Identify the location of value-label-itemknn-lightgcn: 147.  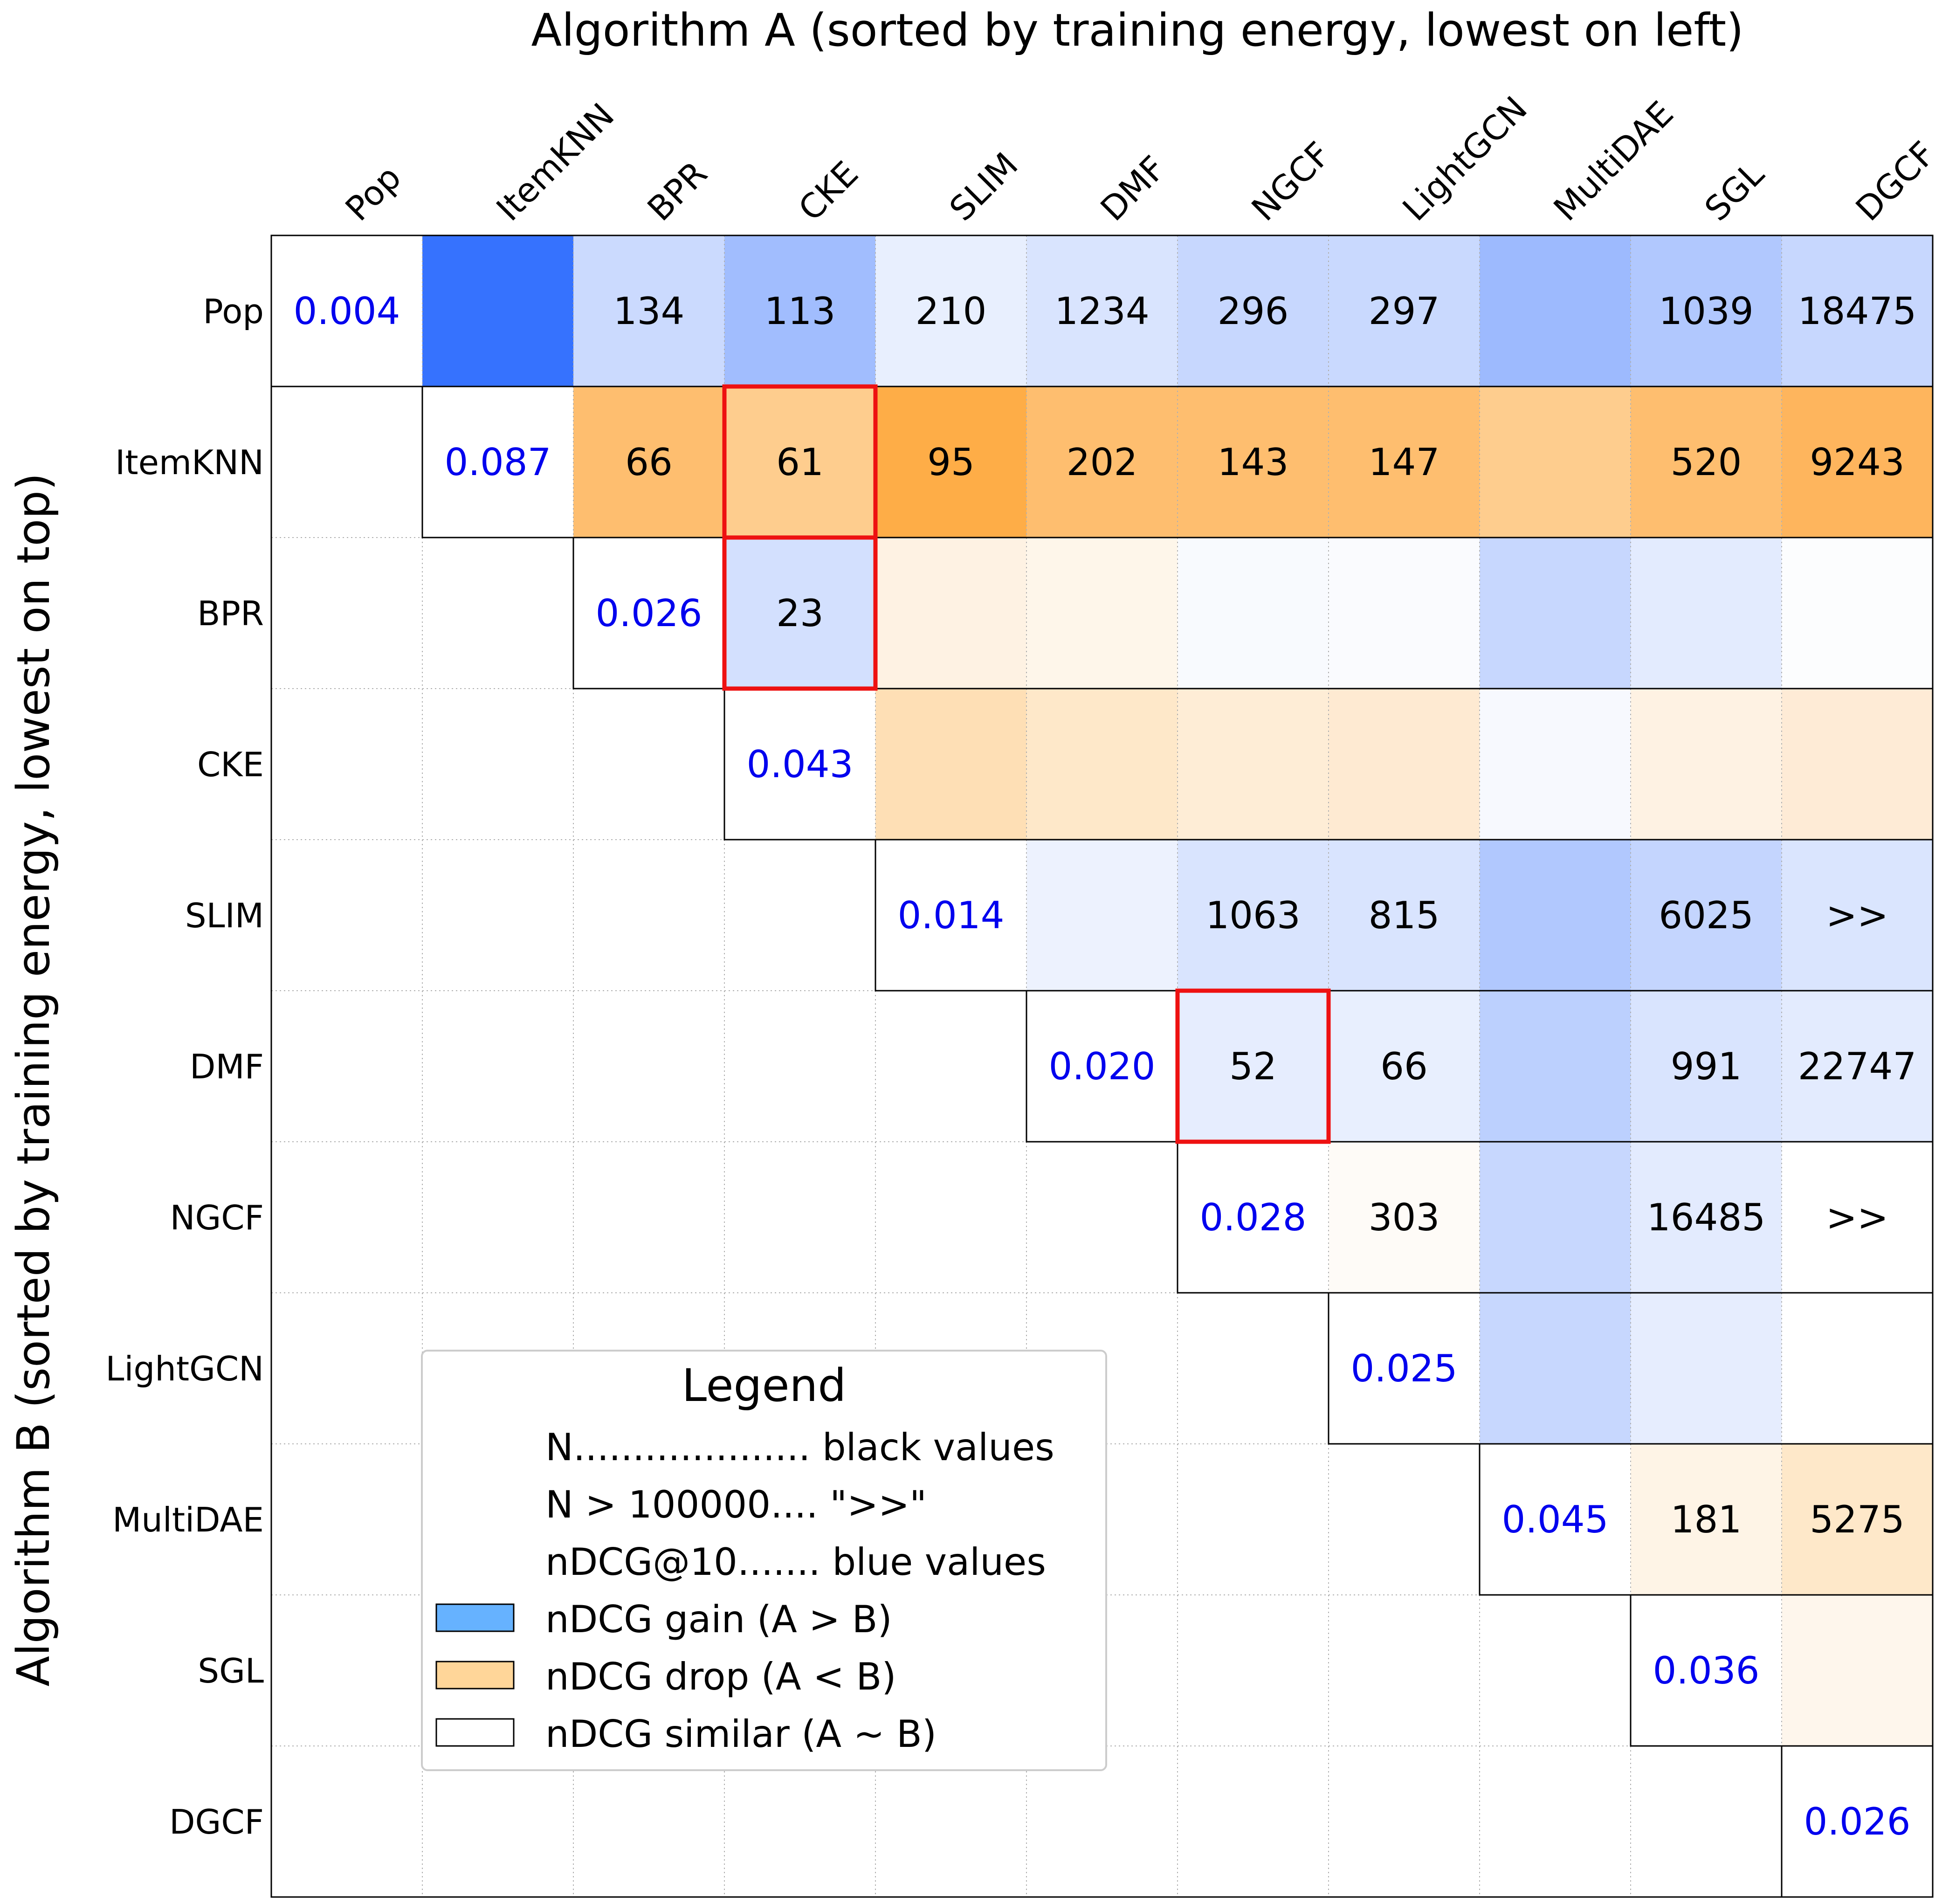
(1405, 462).